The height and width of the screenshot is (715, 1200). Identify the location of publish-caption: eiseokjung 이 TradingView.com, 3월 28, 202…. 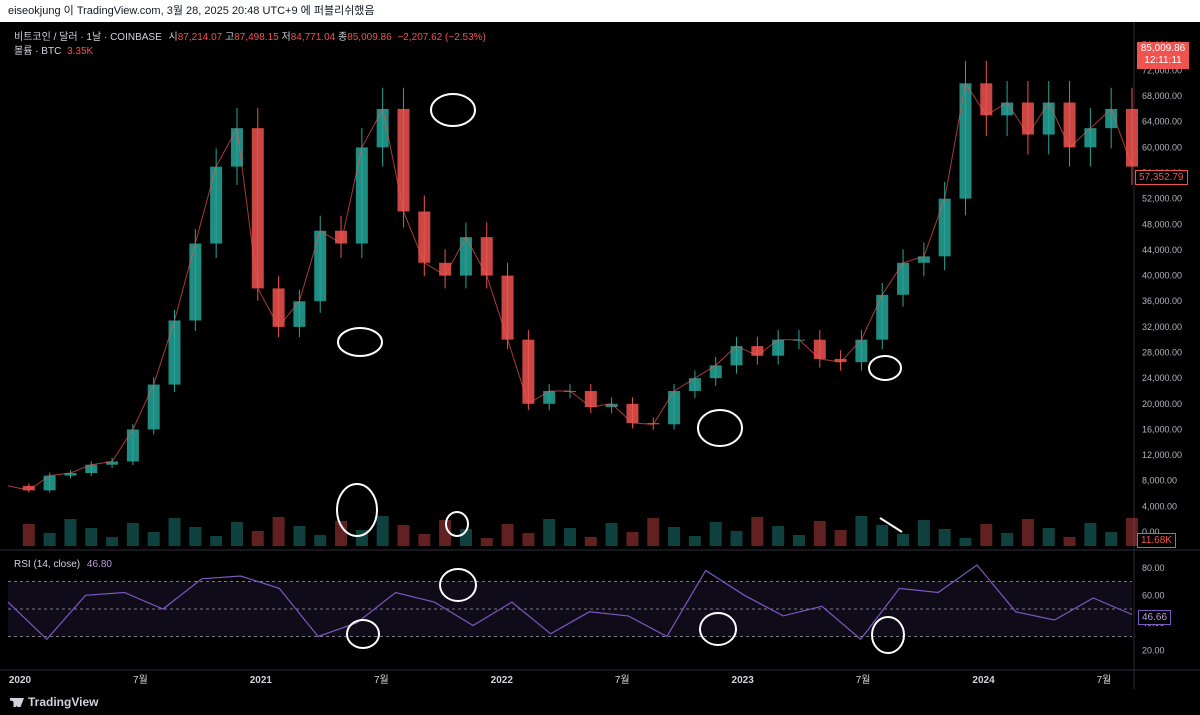
(191, 11).